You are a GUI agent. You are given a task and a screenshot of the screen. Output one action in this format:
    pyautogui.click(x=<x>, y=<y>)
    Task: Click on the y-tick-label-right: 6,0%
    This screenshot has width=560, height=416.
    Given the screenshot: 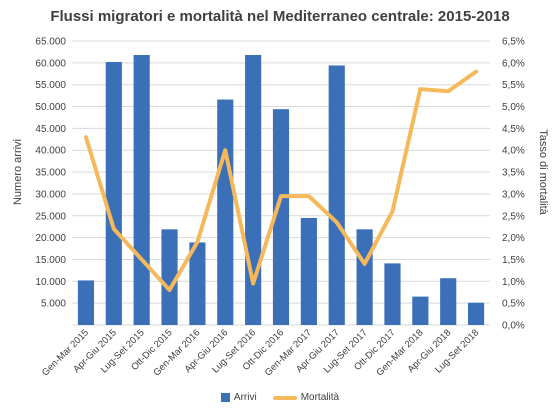 What is the action you would take?
    pyautogui.click(x=513, y=63)
    